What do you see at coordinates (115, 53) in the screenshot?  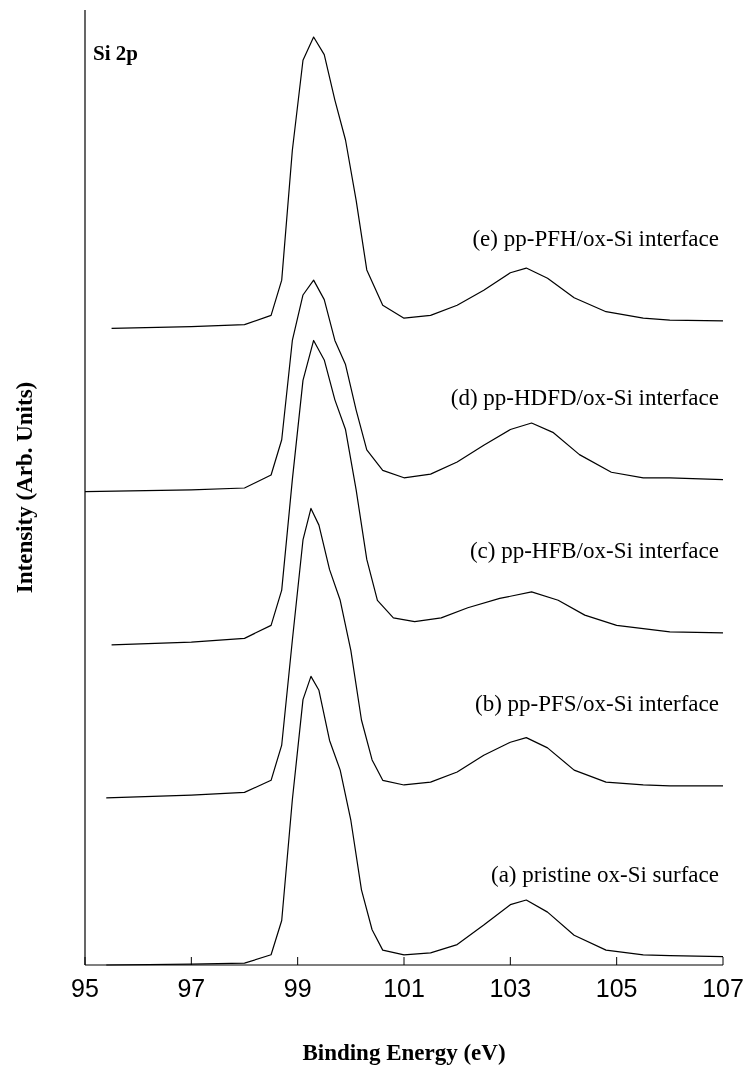 I see `annotation: Si 2p` at bounding box center [115, 53].